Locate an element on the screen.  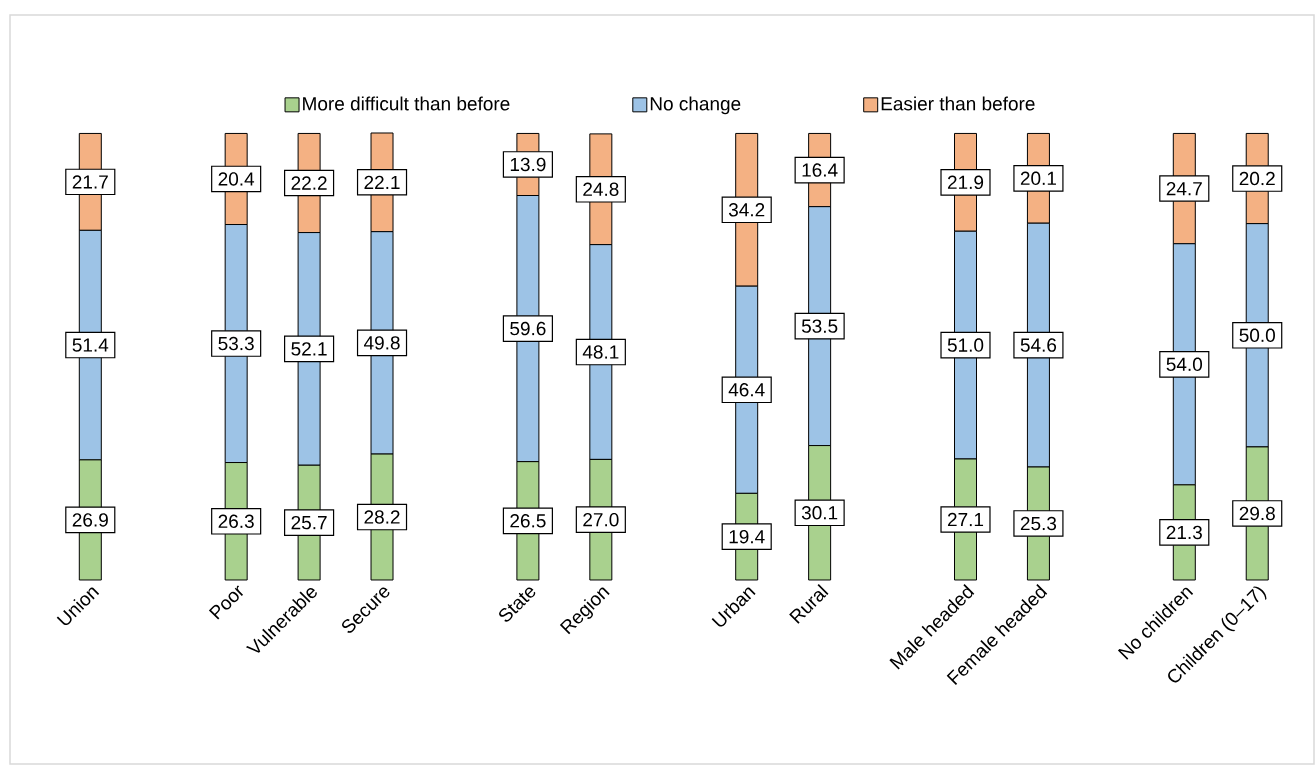
data-label: 49.8 is located at coordinates (381, 343).